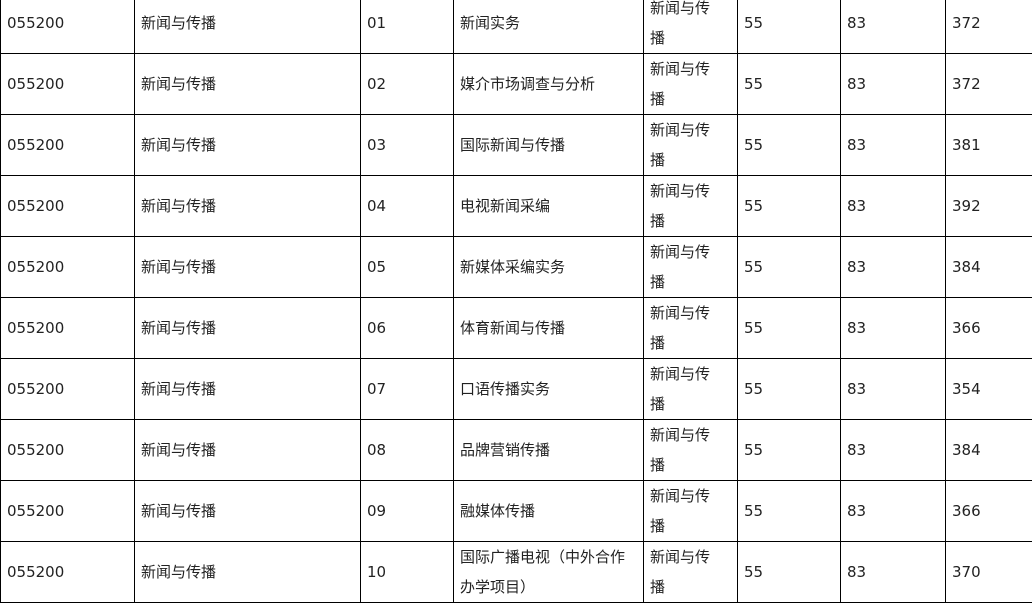  Describe the element at coordinates (407, 206) in the screenshot. I see `table-cell: 04` at that location.